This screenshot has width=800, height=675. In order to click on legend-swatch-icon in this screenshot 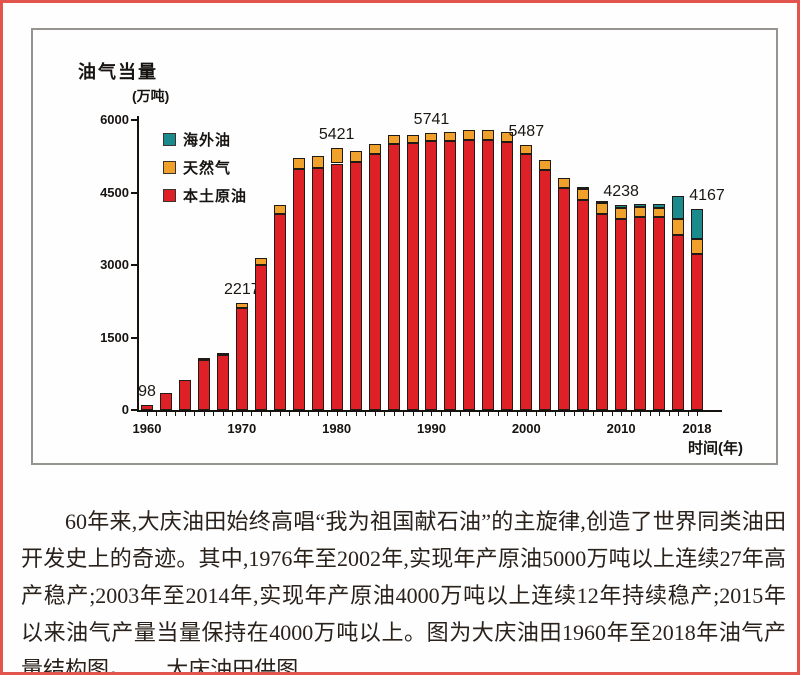, I will do `click(169, 139)`.